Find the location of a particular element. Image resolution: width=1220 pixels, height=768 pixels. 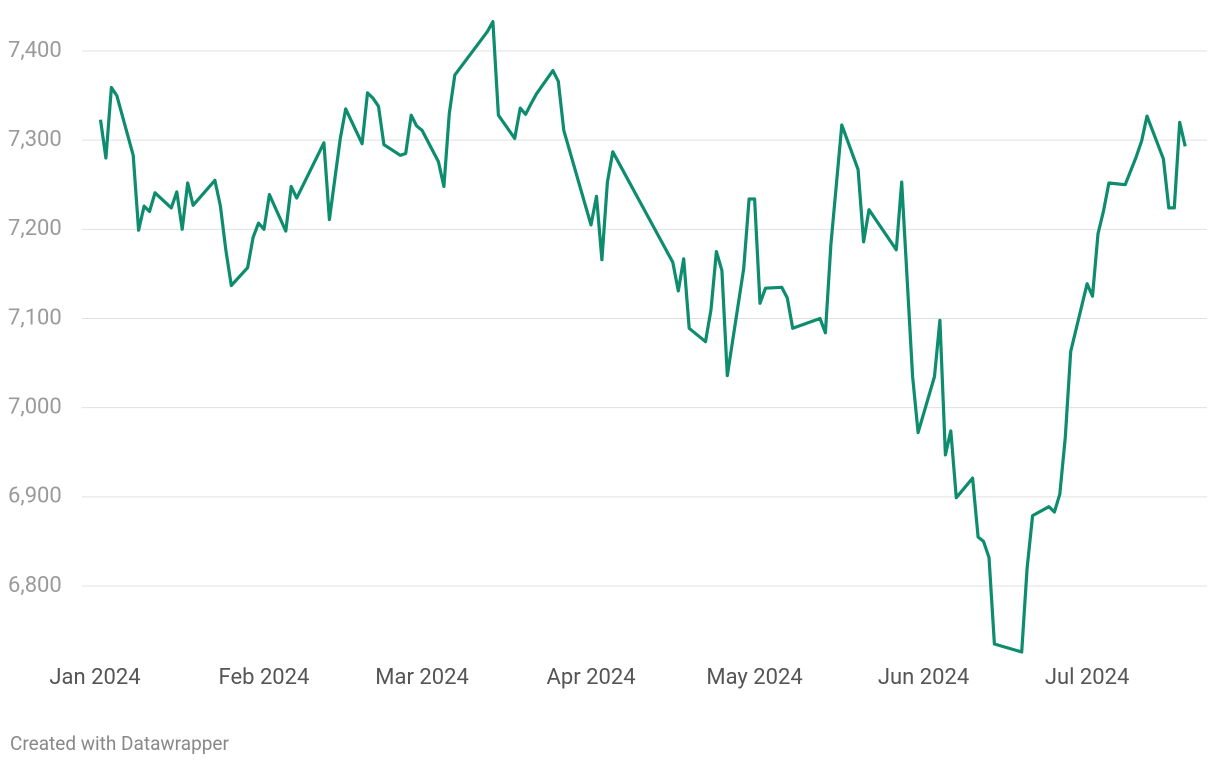

y-tick-label: 6,900 is located at coordinates (35, 496).